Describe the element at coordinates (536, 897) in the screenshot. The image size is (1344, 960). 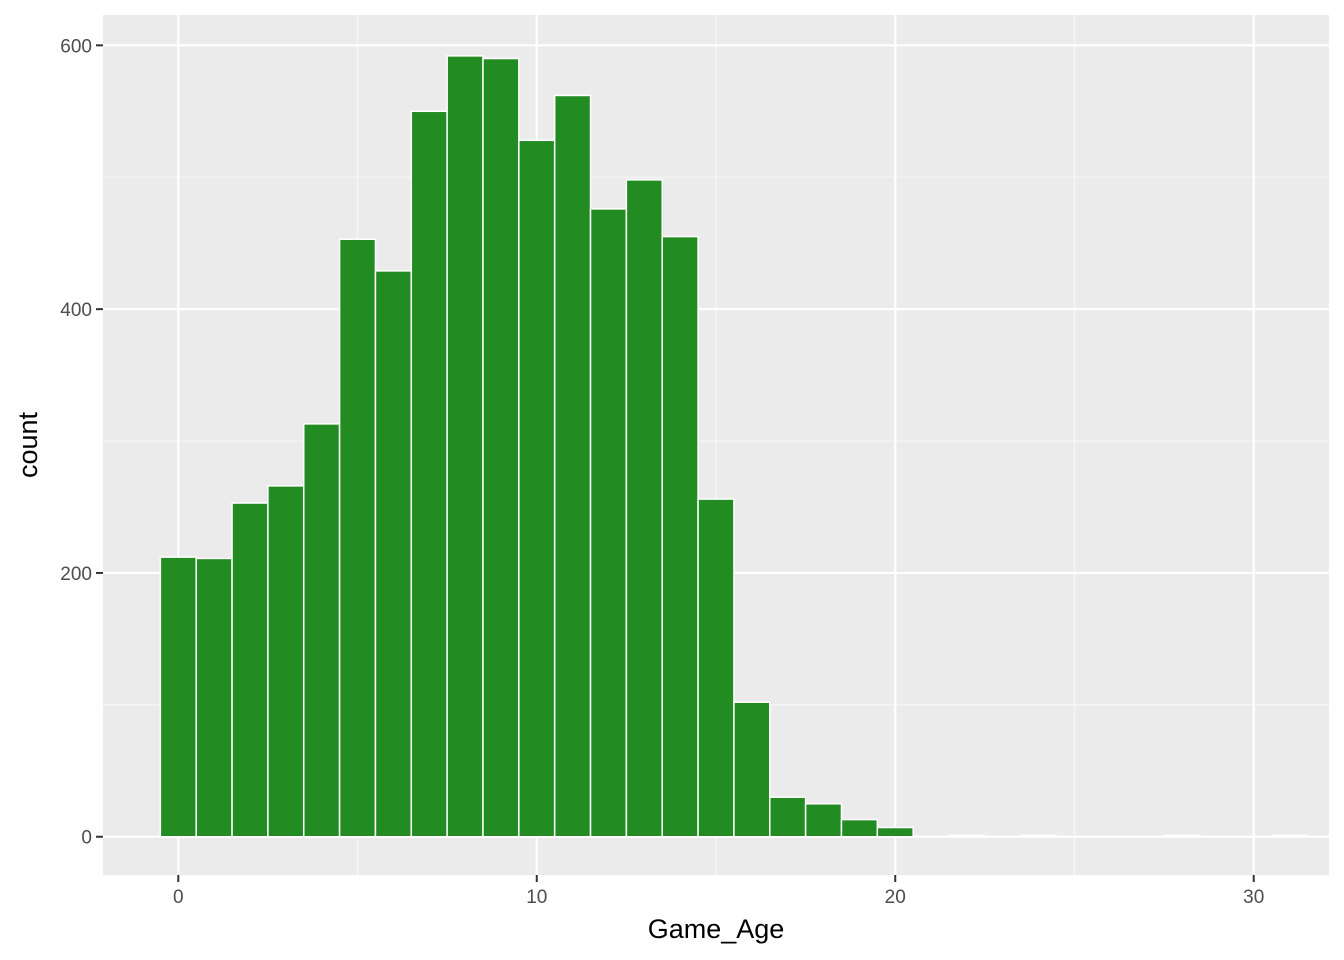
I see `x-tick-label: 10` at that location.